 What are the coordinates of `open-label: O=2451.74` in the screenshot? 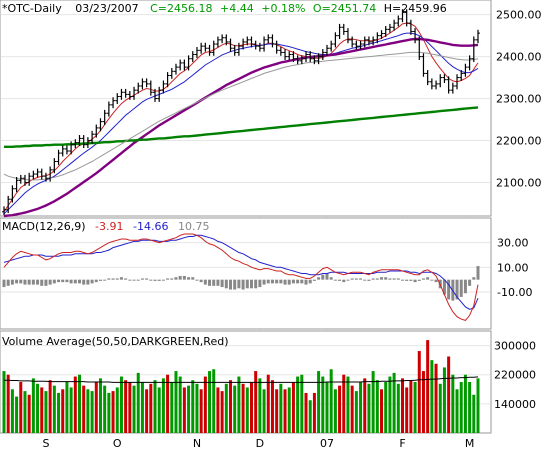 It's located at (344, 8).